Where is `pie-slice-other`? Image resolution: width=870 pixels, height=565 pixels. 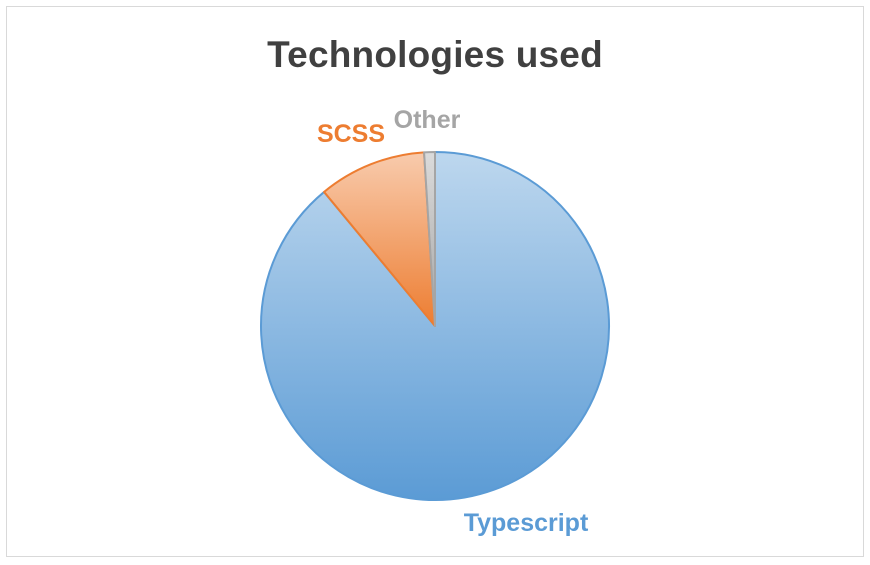 pie-slice-other is located at coordinates (429, 238).